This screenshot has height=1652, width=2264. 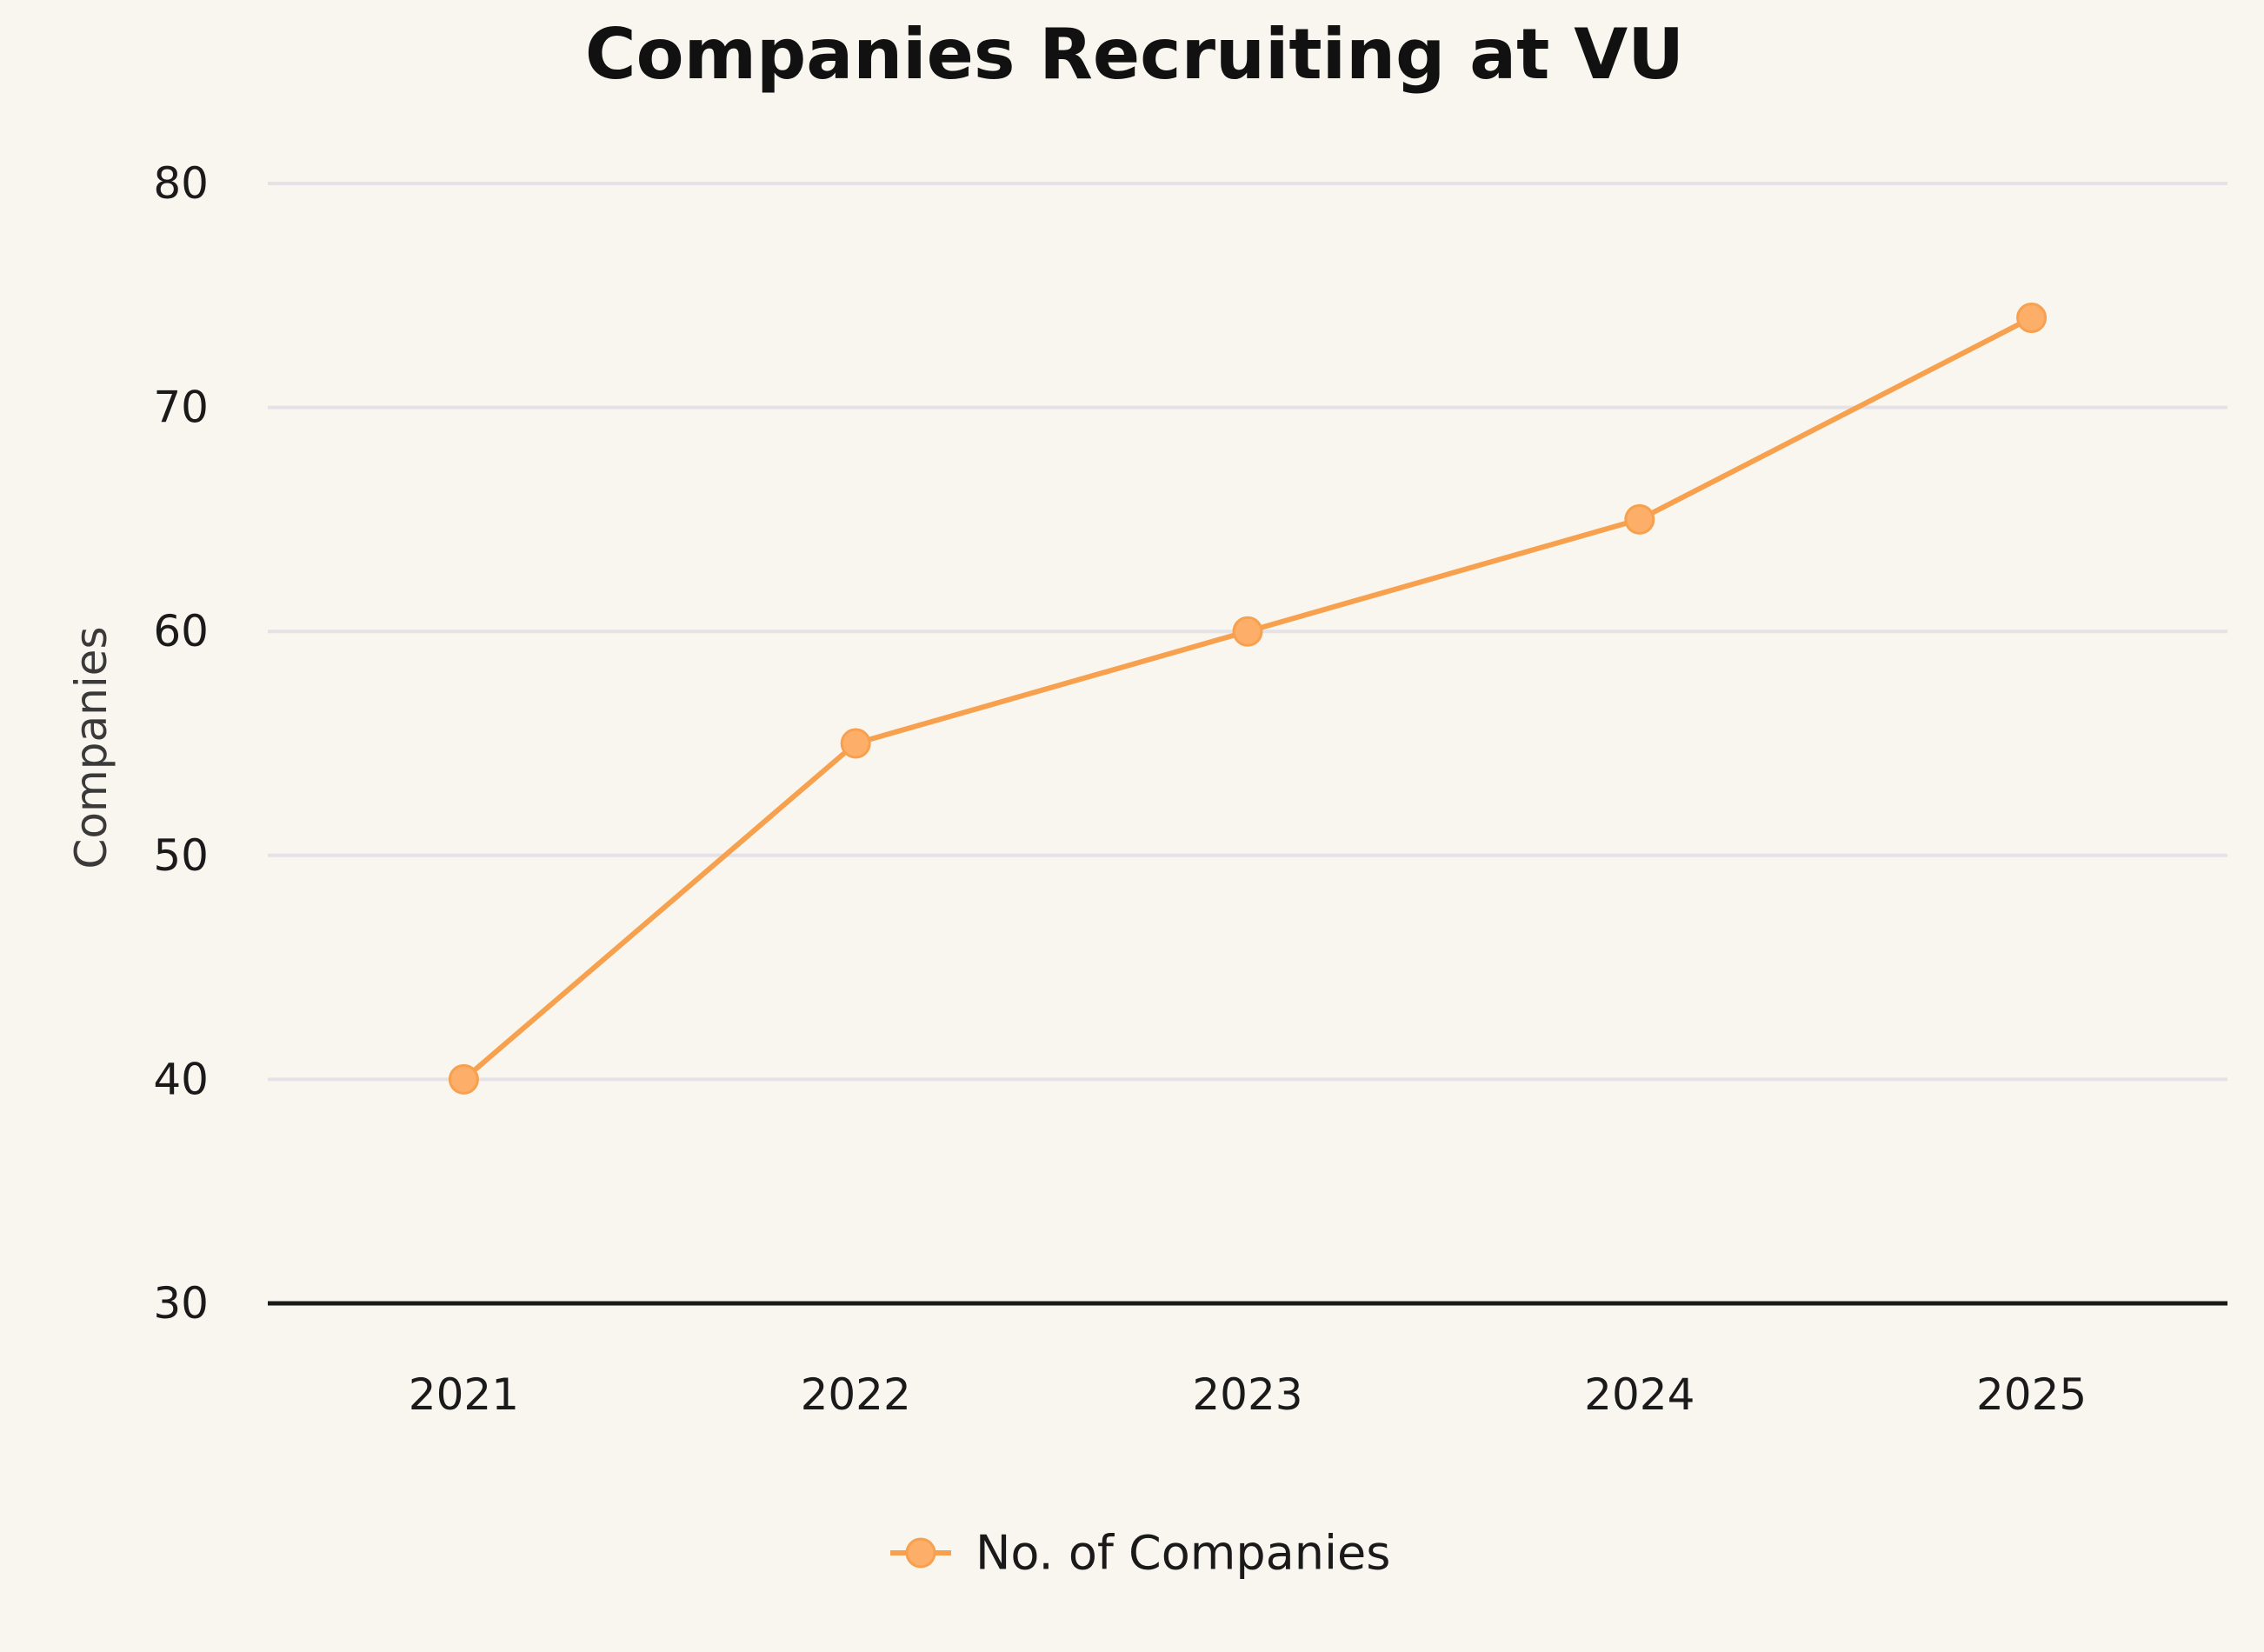 I want to click on x-tick-label: 2023, so click(x=1247, y=1394).